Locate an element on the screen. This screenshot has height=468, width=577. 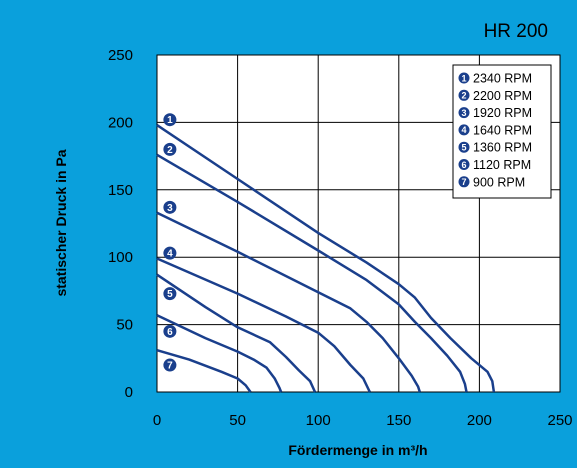
legend-entry-5: 5 1360 RPM is located at coordinates (495, 148).